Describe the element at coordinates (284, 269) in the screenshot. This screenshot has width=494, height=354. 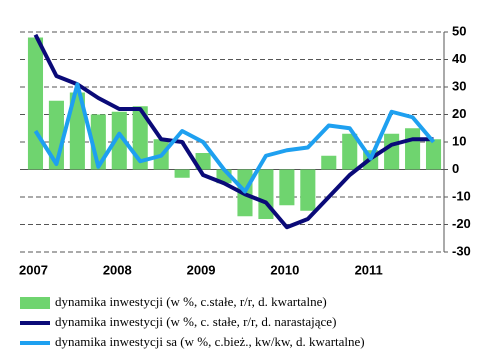
I see `x-tick-label: 2010` at that location.